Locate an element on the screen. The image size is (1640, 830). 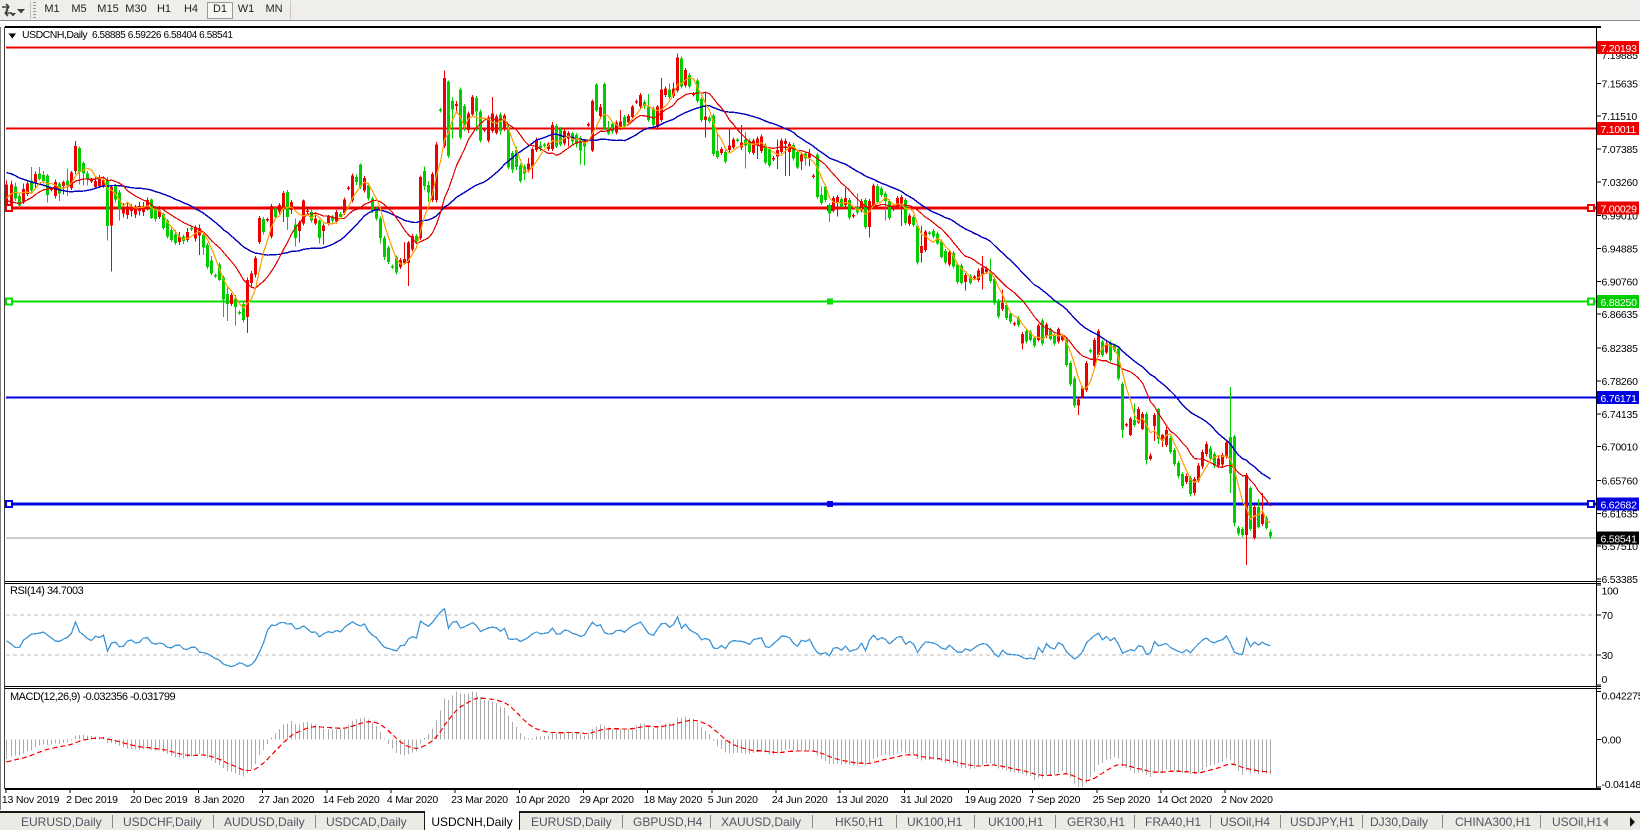
svg-text: 18 May 2020 is located at coordinates (673, 800).